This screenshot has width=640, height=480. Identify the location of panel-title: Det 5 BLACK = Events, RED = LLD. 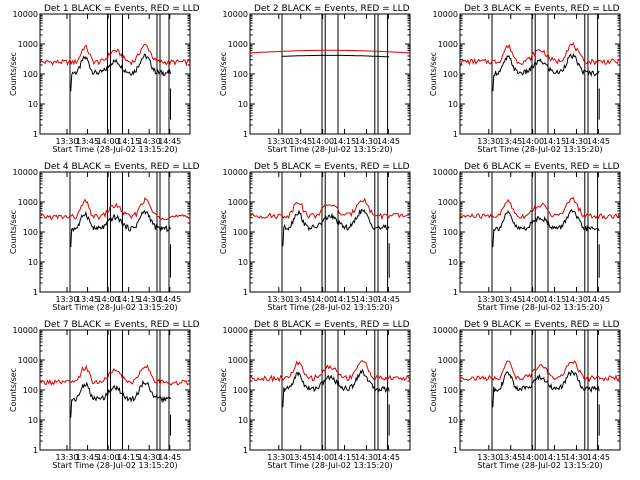
(332, 167).